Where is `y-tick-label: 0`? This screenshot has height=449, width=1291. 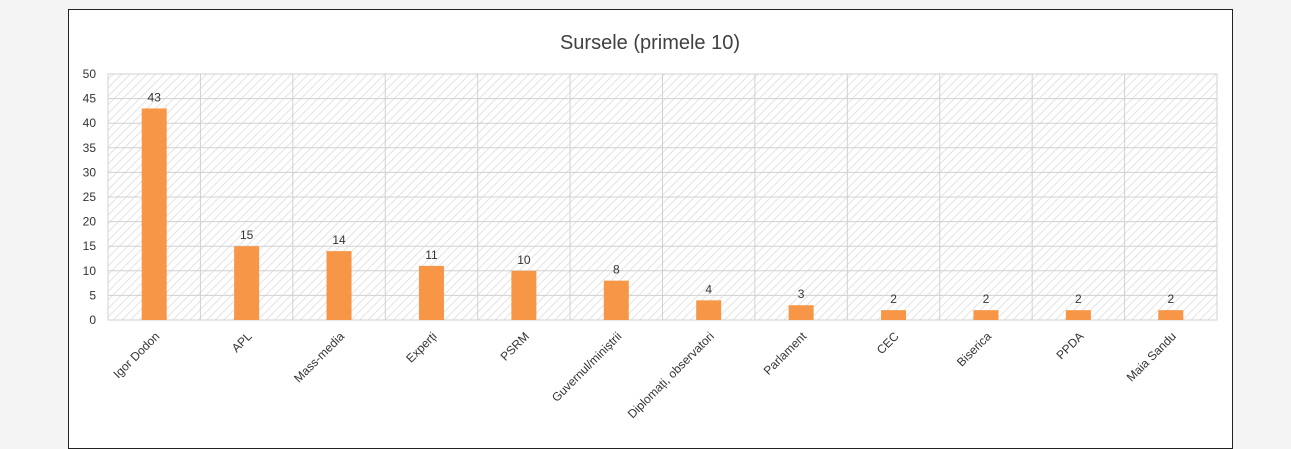
y-tick-label: 0 is located at coordinates (92, 320).